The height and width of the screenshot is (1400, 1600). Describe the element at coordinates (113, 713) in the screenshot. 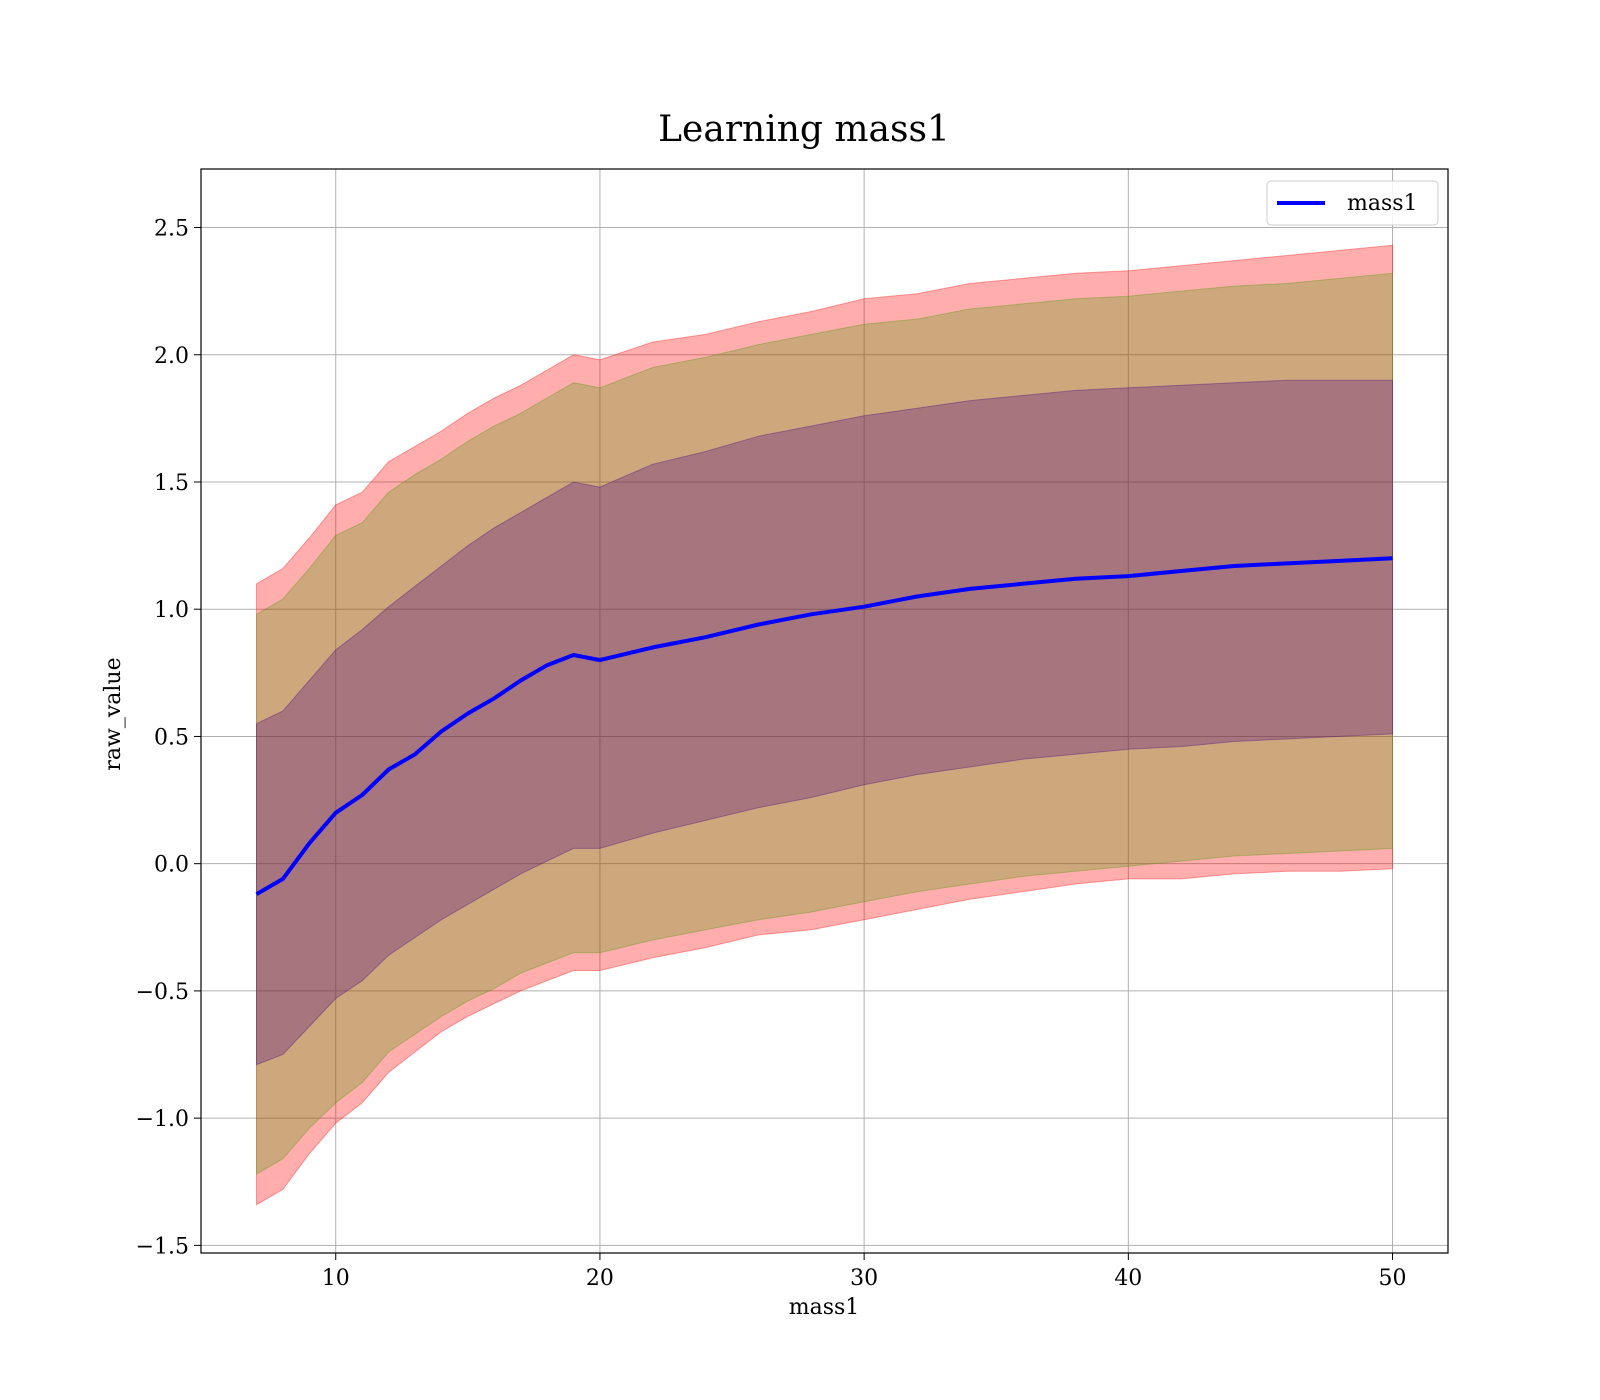

I see `y-axis-label: raw_value` at that location.